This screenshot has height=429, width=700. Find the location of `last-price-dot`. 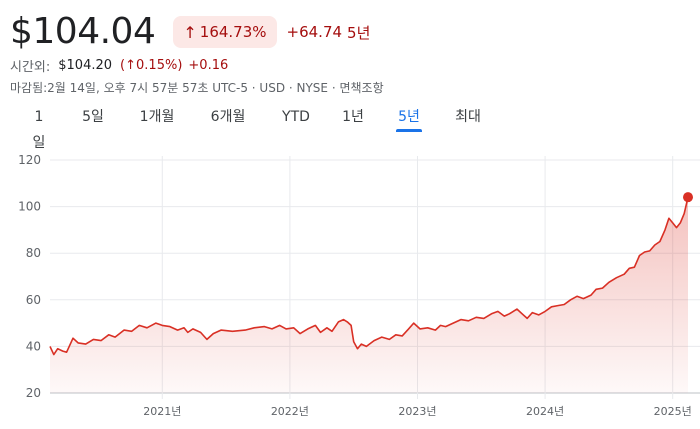

last-price-dot is located at coordinates (688, 197).